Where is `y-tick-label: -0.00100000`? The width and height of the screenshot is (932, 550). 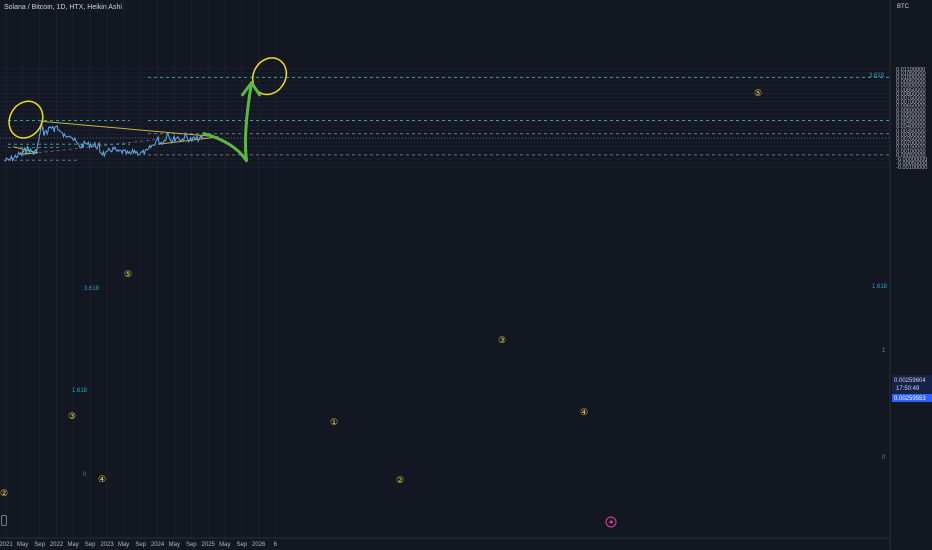
y-tick-label: -0.00100000 is located at coordinates (911, 168).